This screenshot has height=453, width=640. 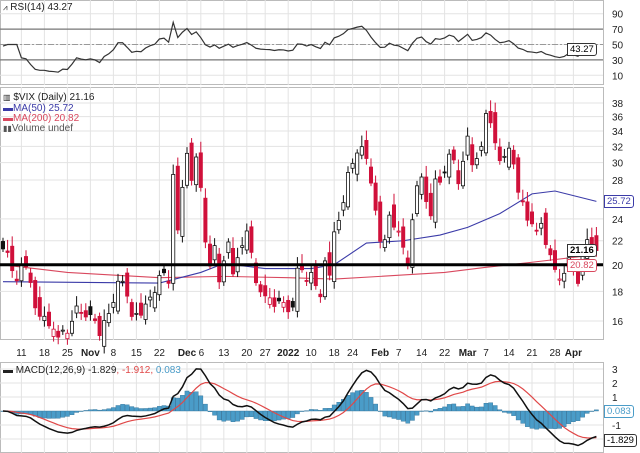 What do you see at coordinates (445, 353) in the screenshot?
I see `x-tick-label: 22` at bounding box center [445, 353].